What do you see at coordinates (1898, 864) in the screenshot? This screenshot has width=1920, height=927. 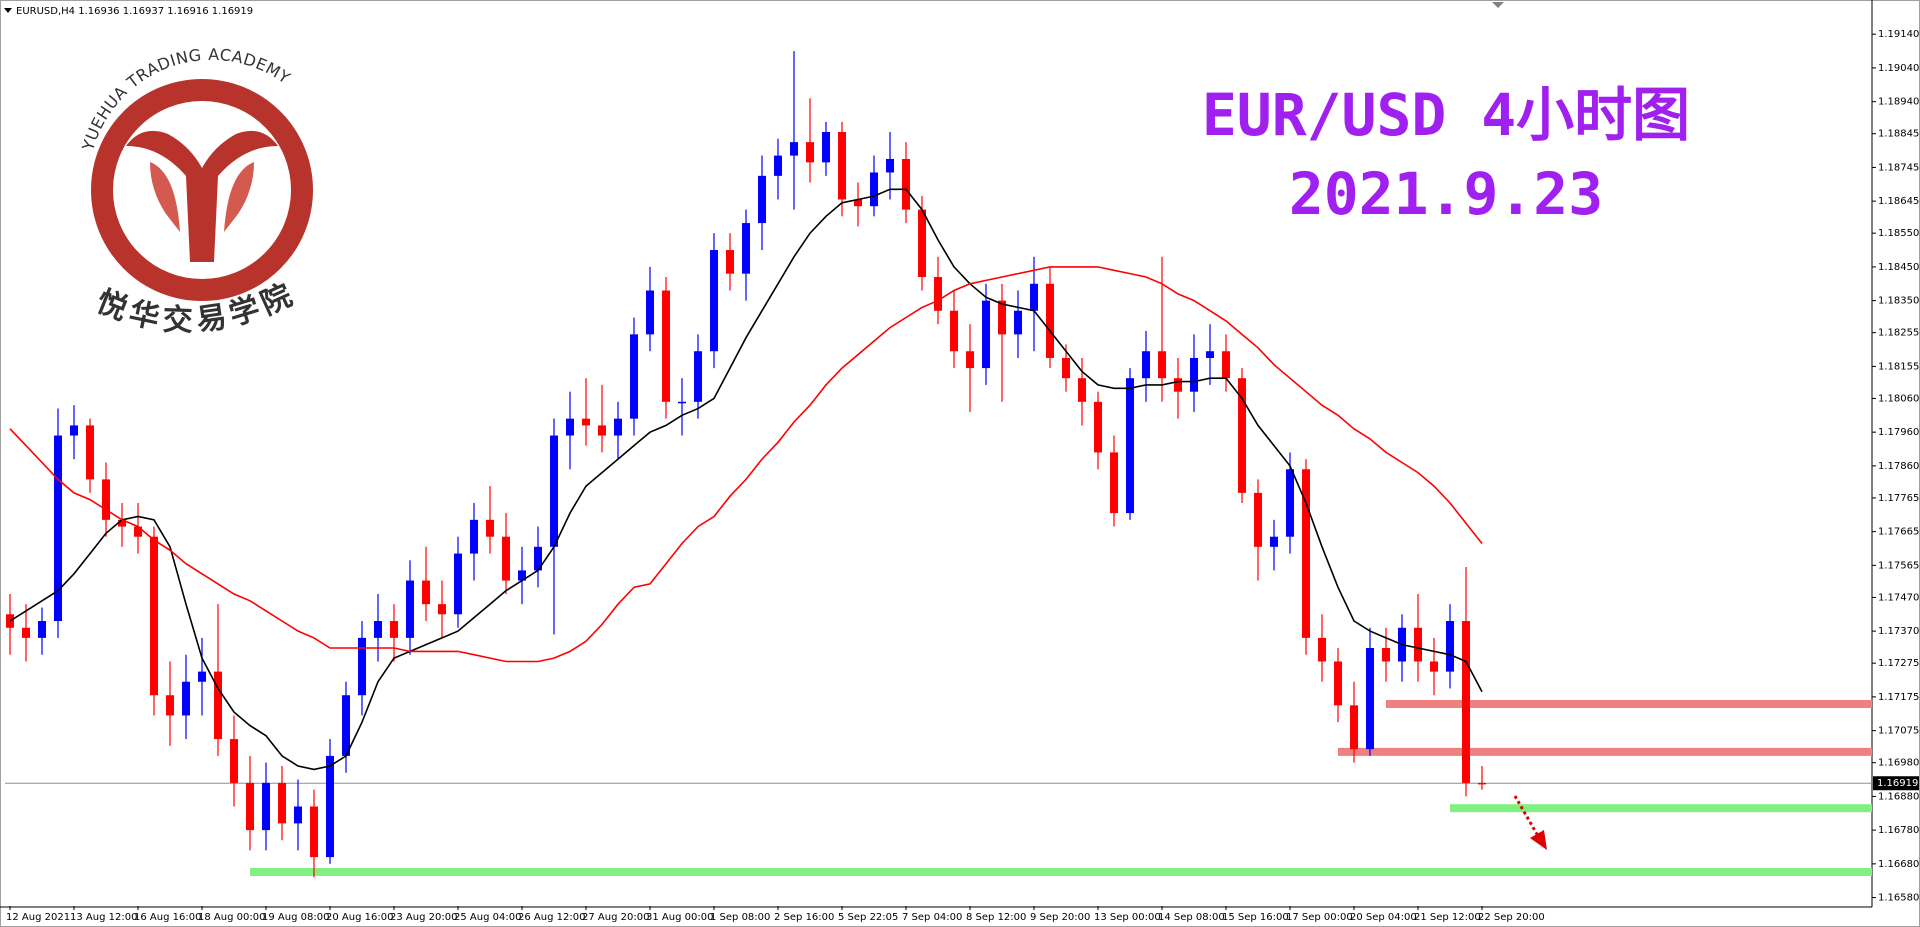 I see `y-tick-label: 1.16680` at bounding box center [1898, 864].